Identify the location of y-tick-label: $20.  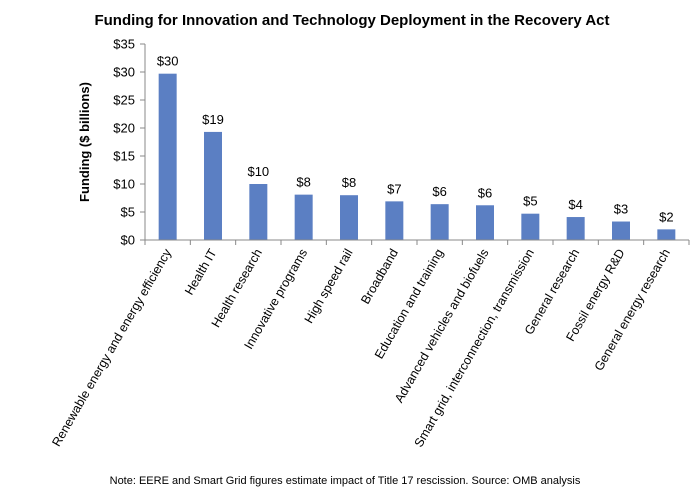
(124, 128).